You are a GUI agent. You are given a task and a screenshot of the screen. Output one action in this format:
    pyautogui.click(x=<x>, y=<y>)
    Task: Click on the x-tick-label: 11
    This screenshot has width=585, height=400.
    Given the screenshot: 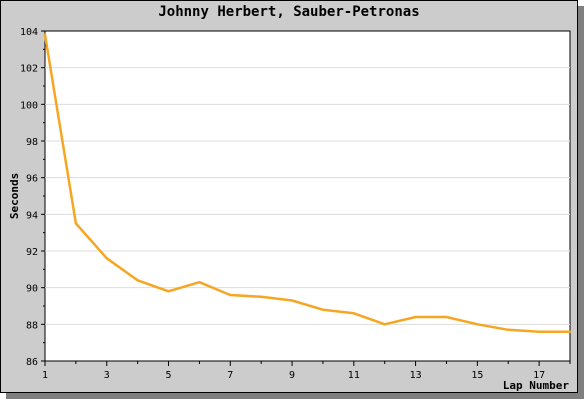 What is the action you would take?
    pyautogui.click(x=354, y=375)
    